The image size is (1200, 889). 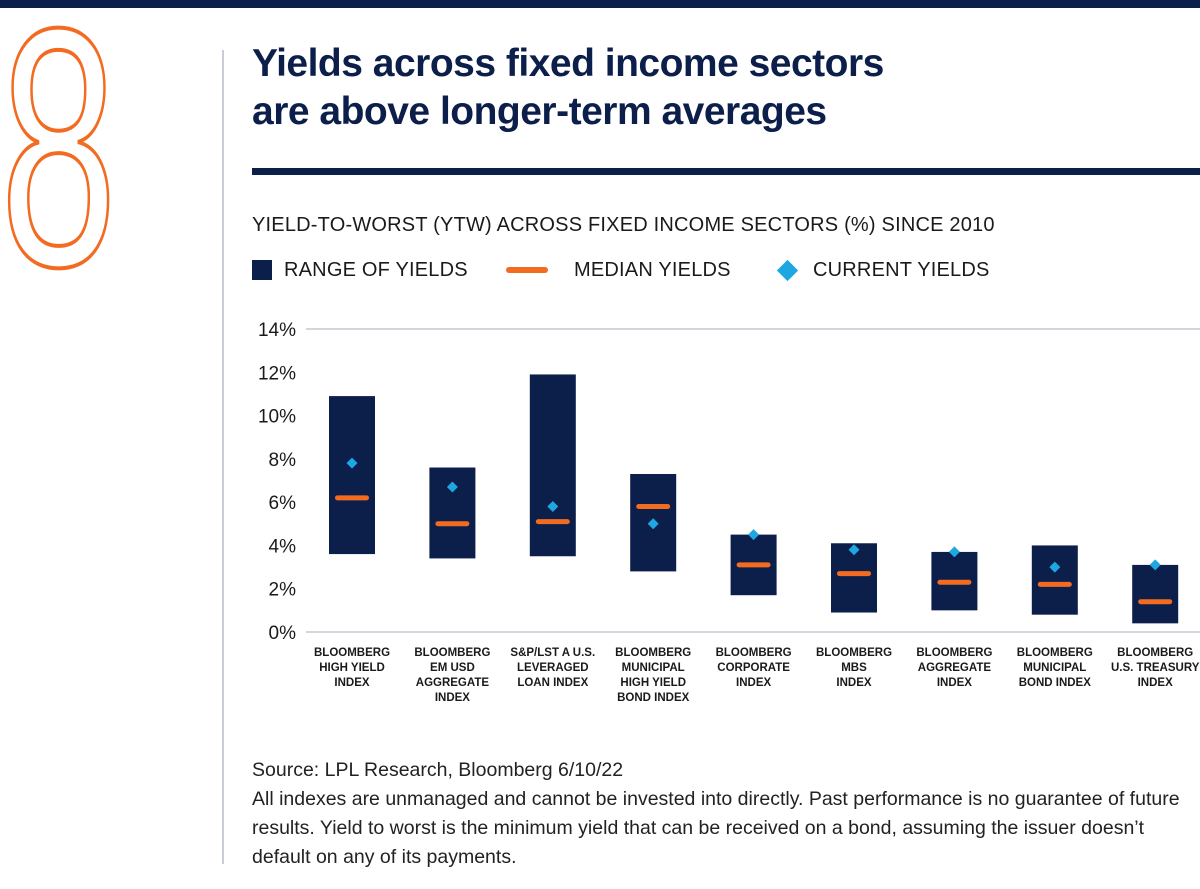 What do you see at coordinates (568, 63) in the screenshot?
I see `title-line-1: Yields across fixed income sectors` at bounding box center [568, 63].